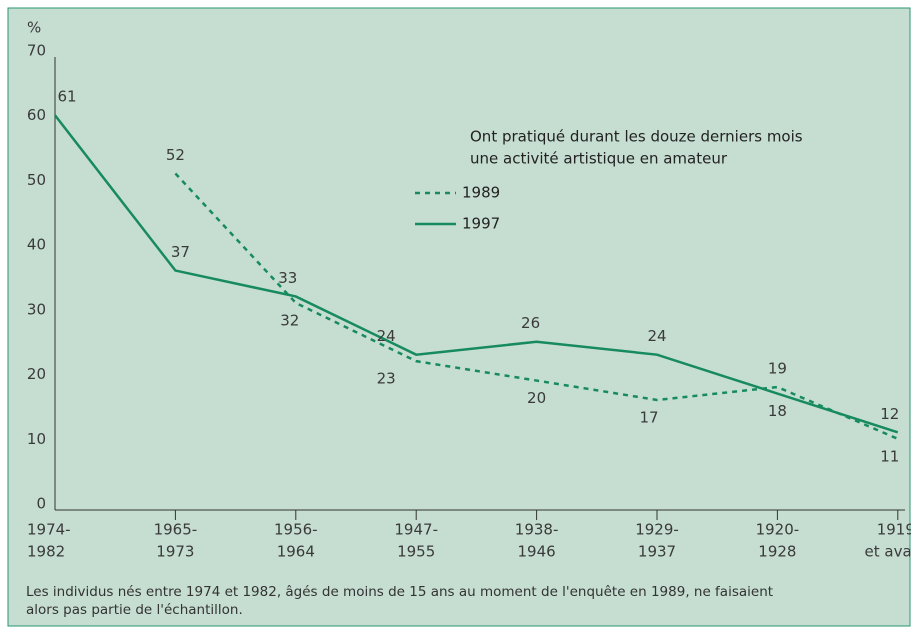  I want to click on data-label: 52, so click(175, 155).